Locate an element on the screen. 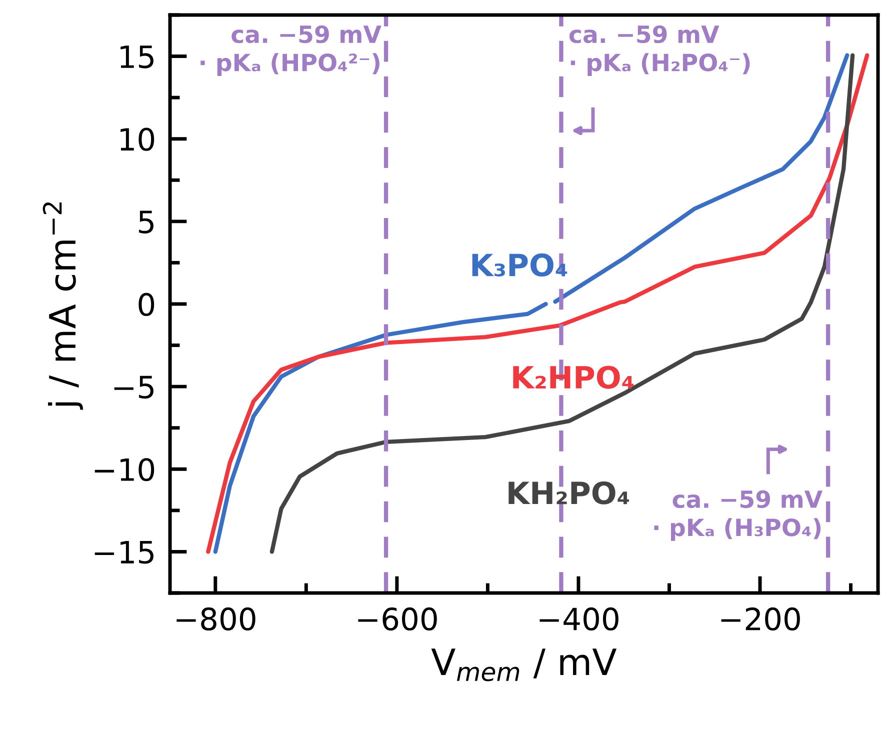 The height and width of the screenshot is (742, 886). series-label: KH₂PO₄ is located at coordinates (568, 492).